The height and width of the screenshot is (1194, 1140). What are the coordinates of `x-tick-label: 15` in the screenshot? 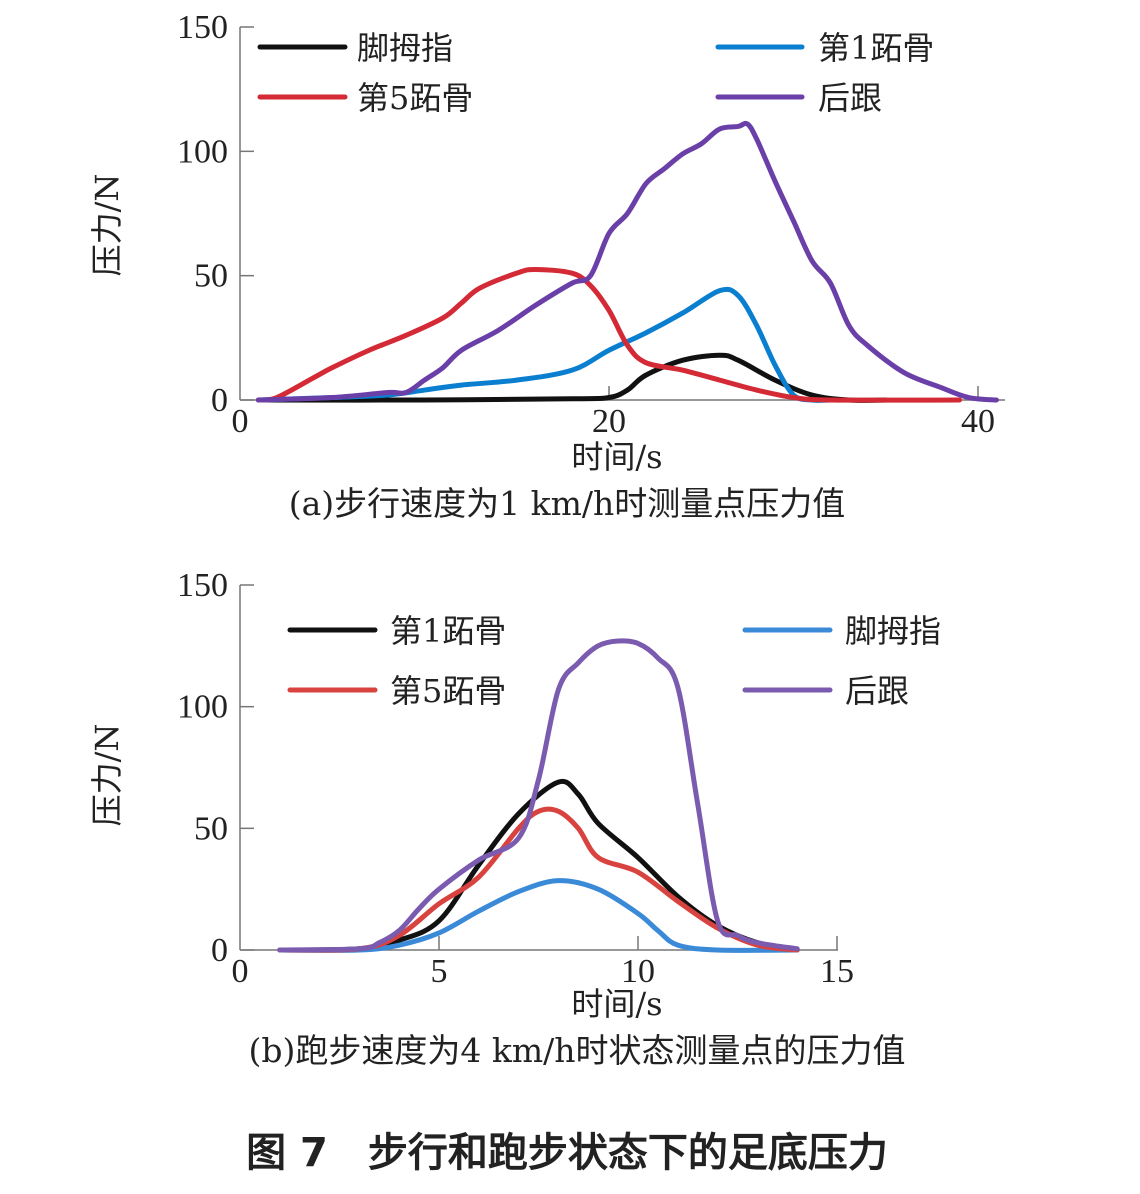 It's located at (837, 971).